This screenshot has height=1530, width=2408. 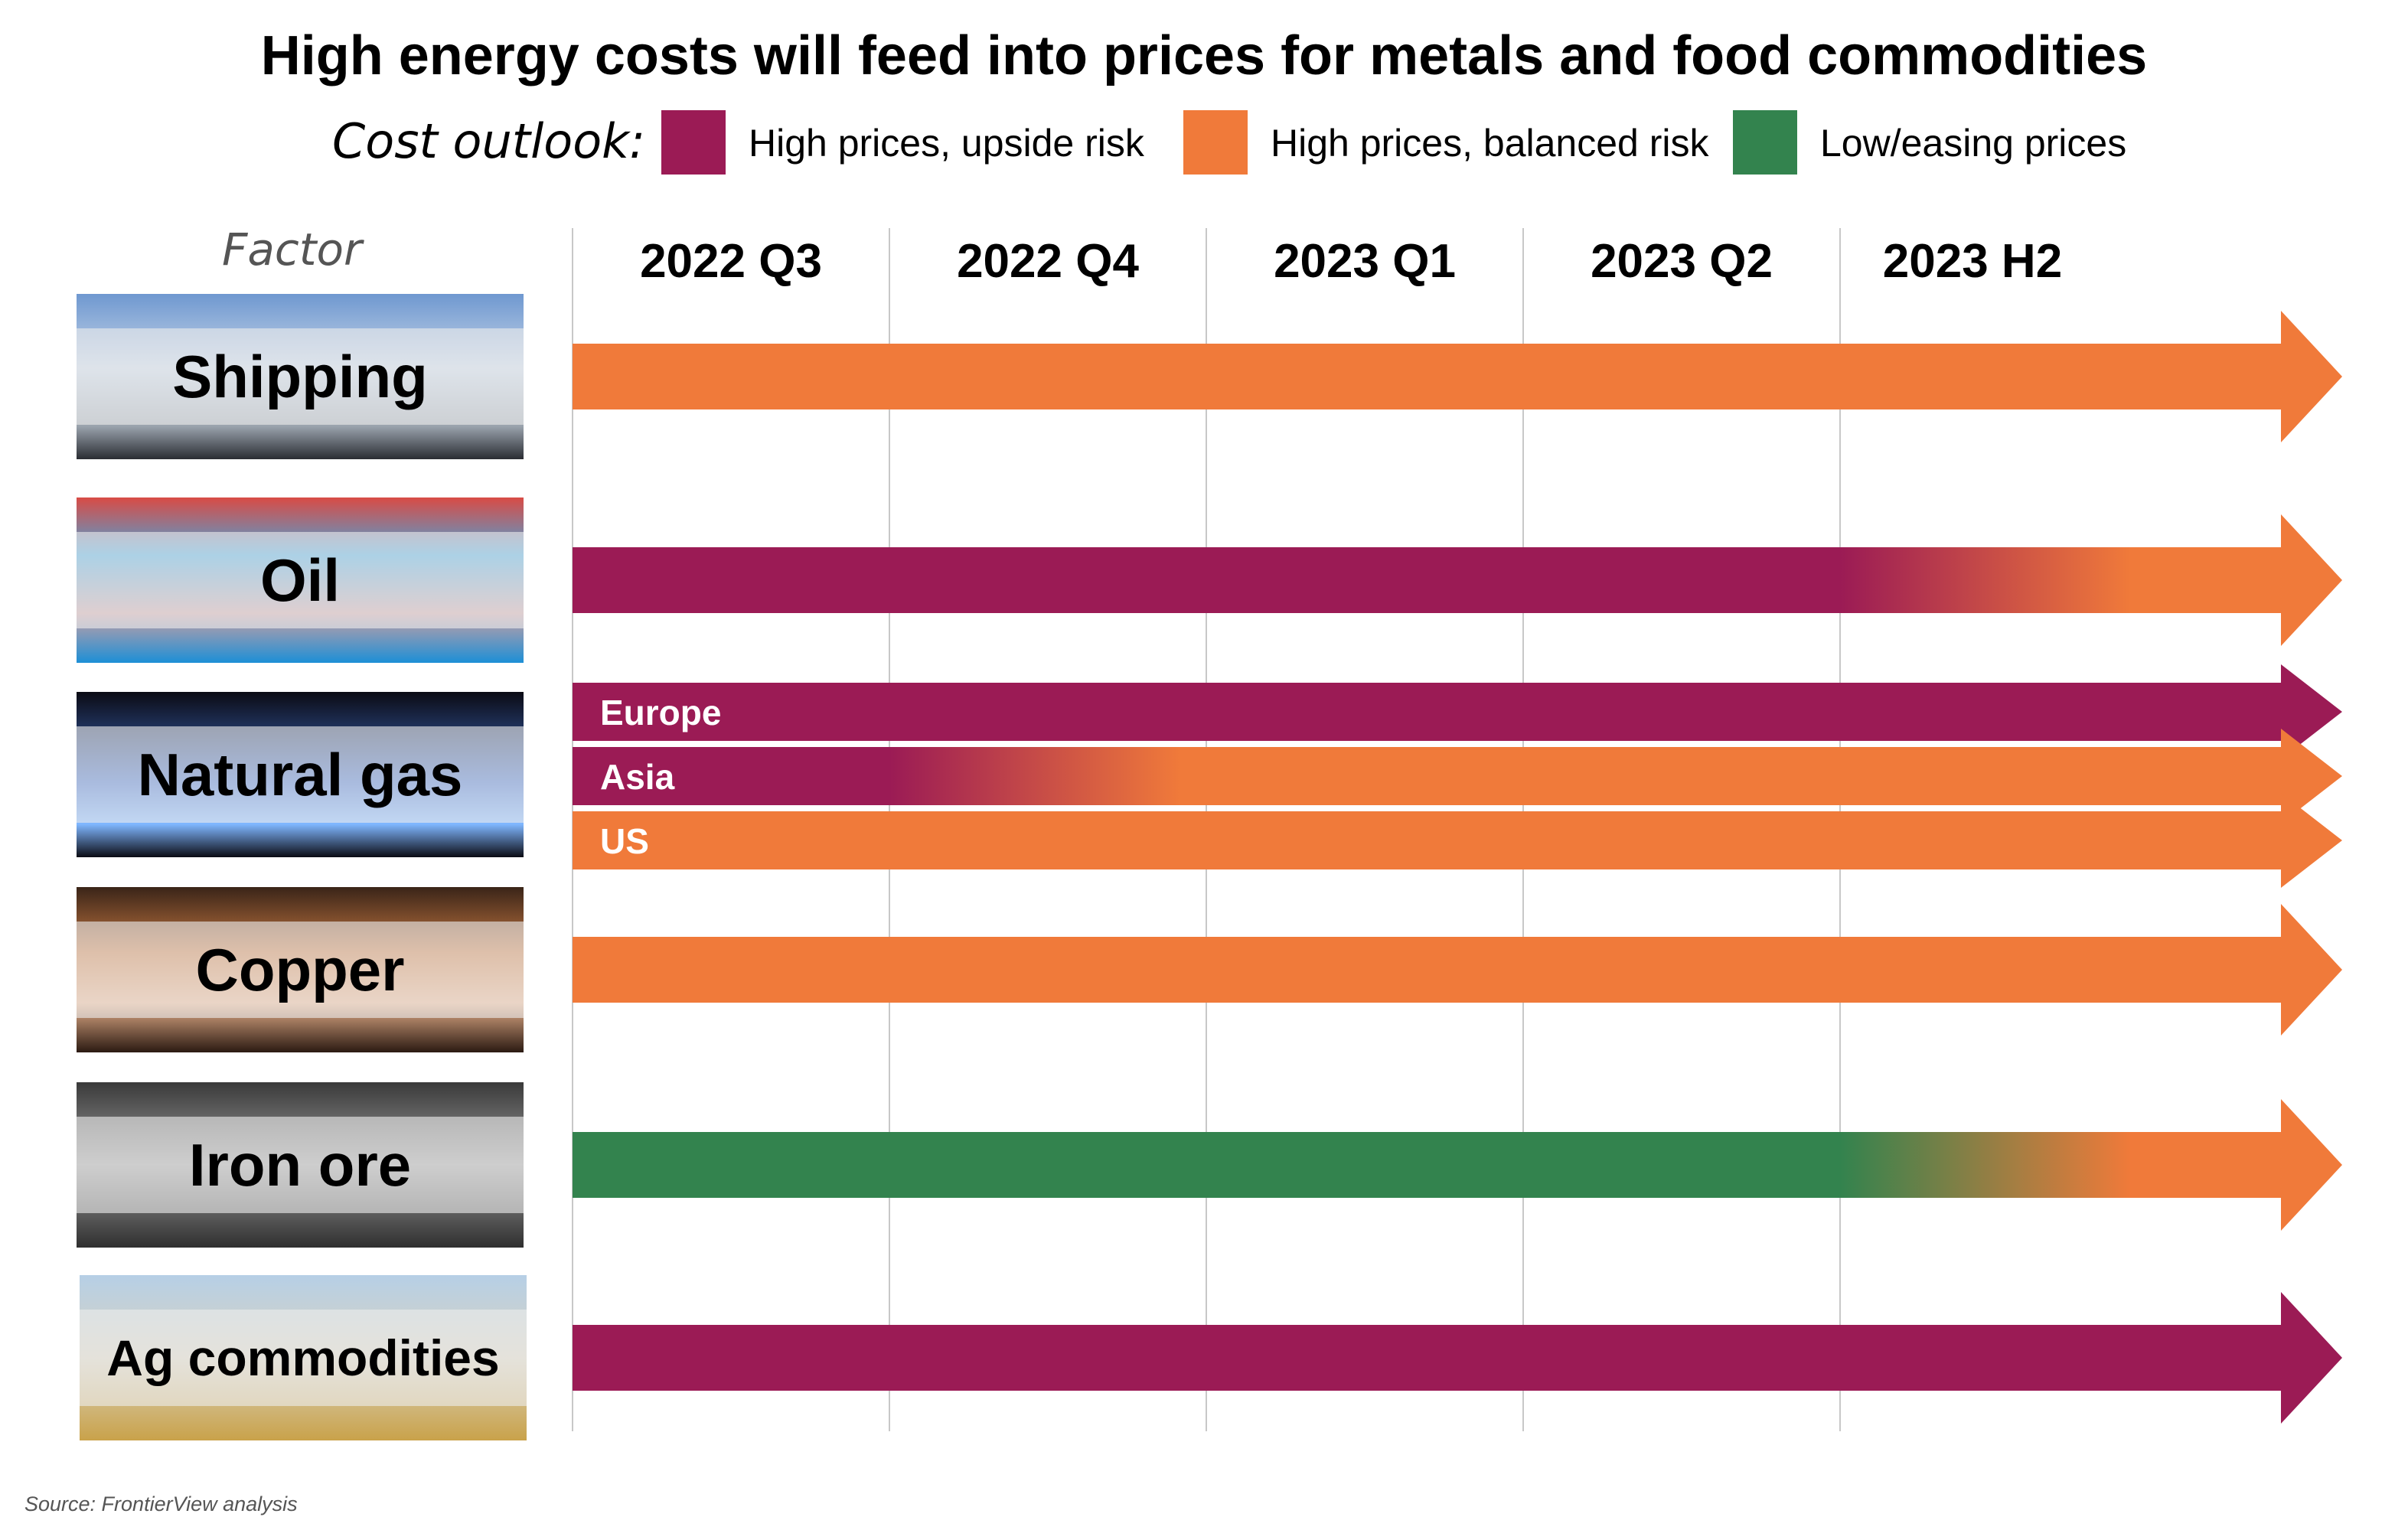 I want to click on factor-label: Oil, so click(x=299, y=580).